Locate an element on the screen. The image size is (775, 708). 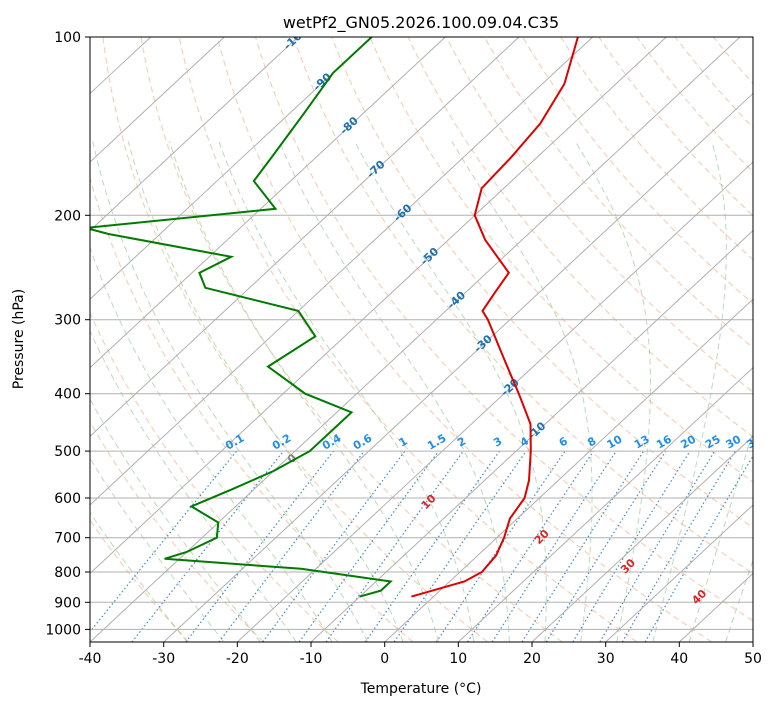
mixing-ratio-label: 36 is located at coordinates (754, 441).